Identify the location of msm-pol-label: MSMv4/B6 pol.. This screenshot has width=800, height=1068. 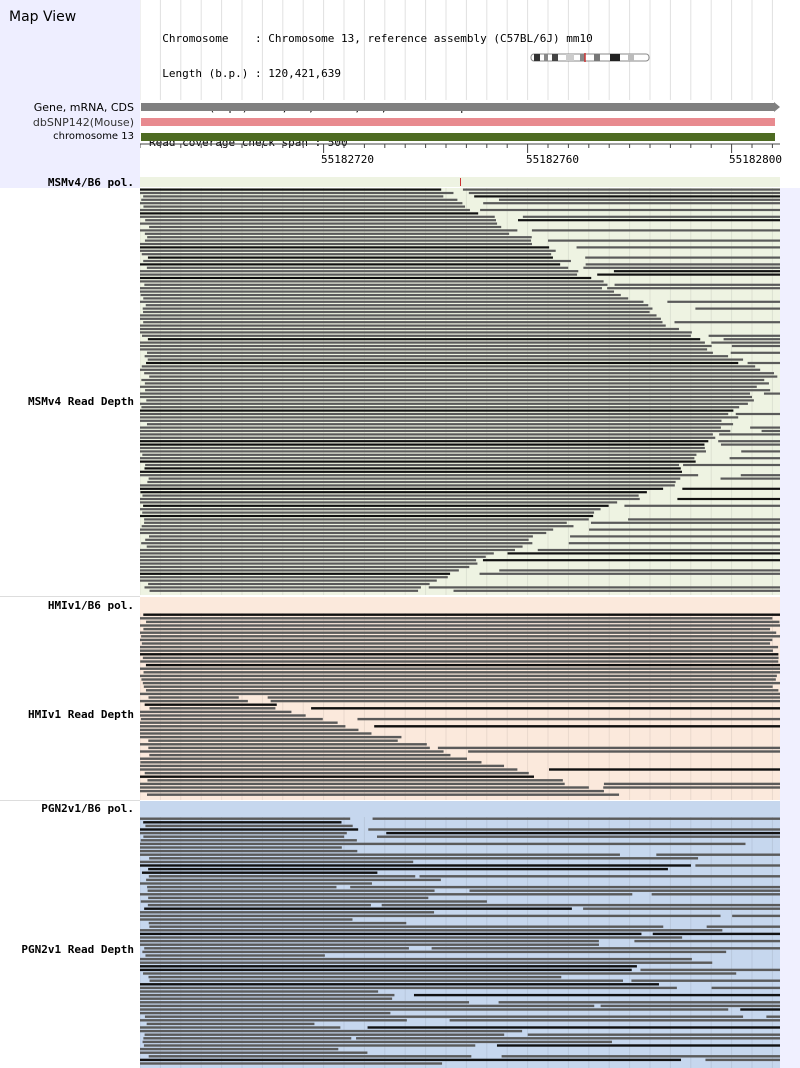
(90, 182).